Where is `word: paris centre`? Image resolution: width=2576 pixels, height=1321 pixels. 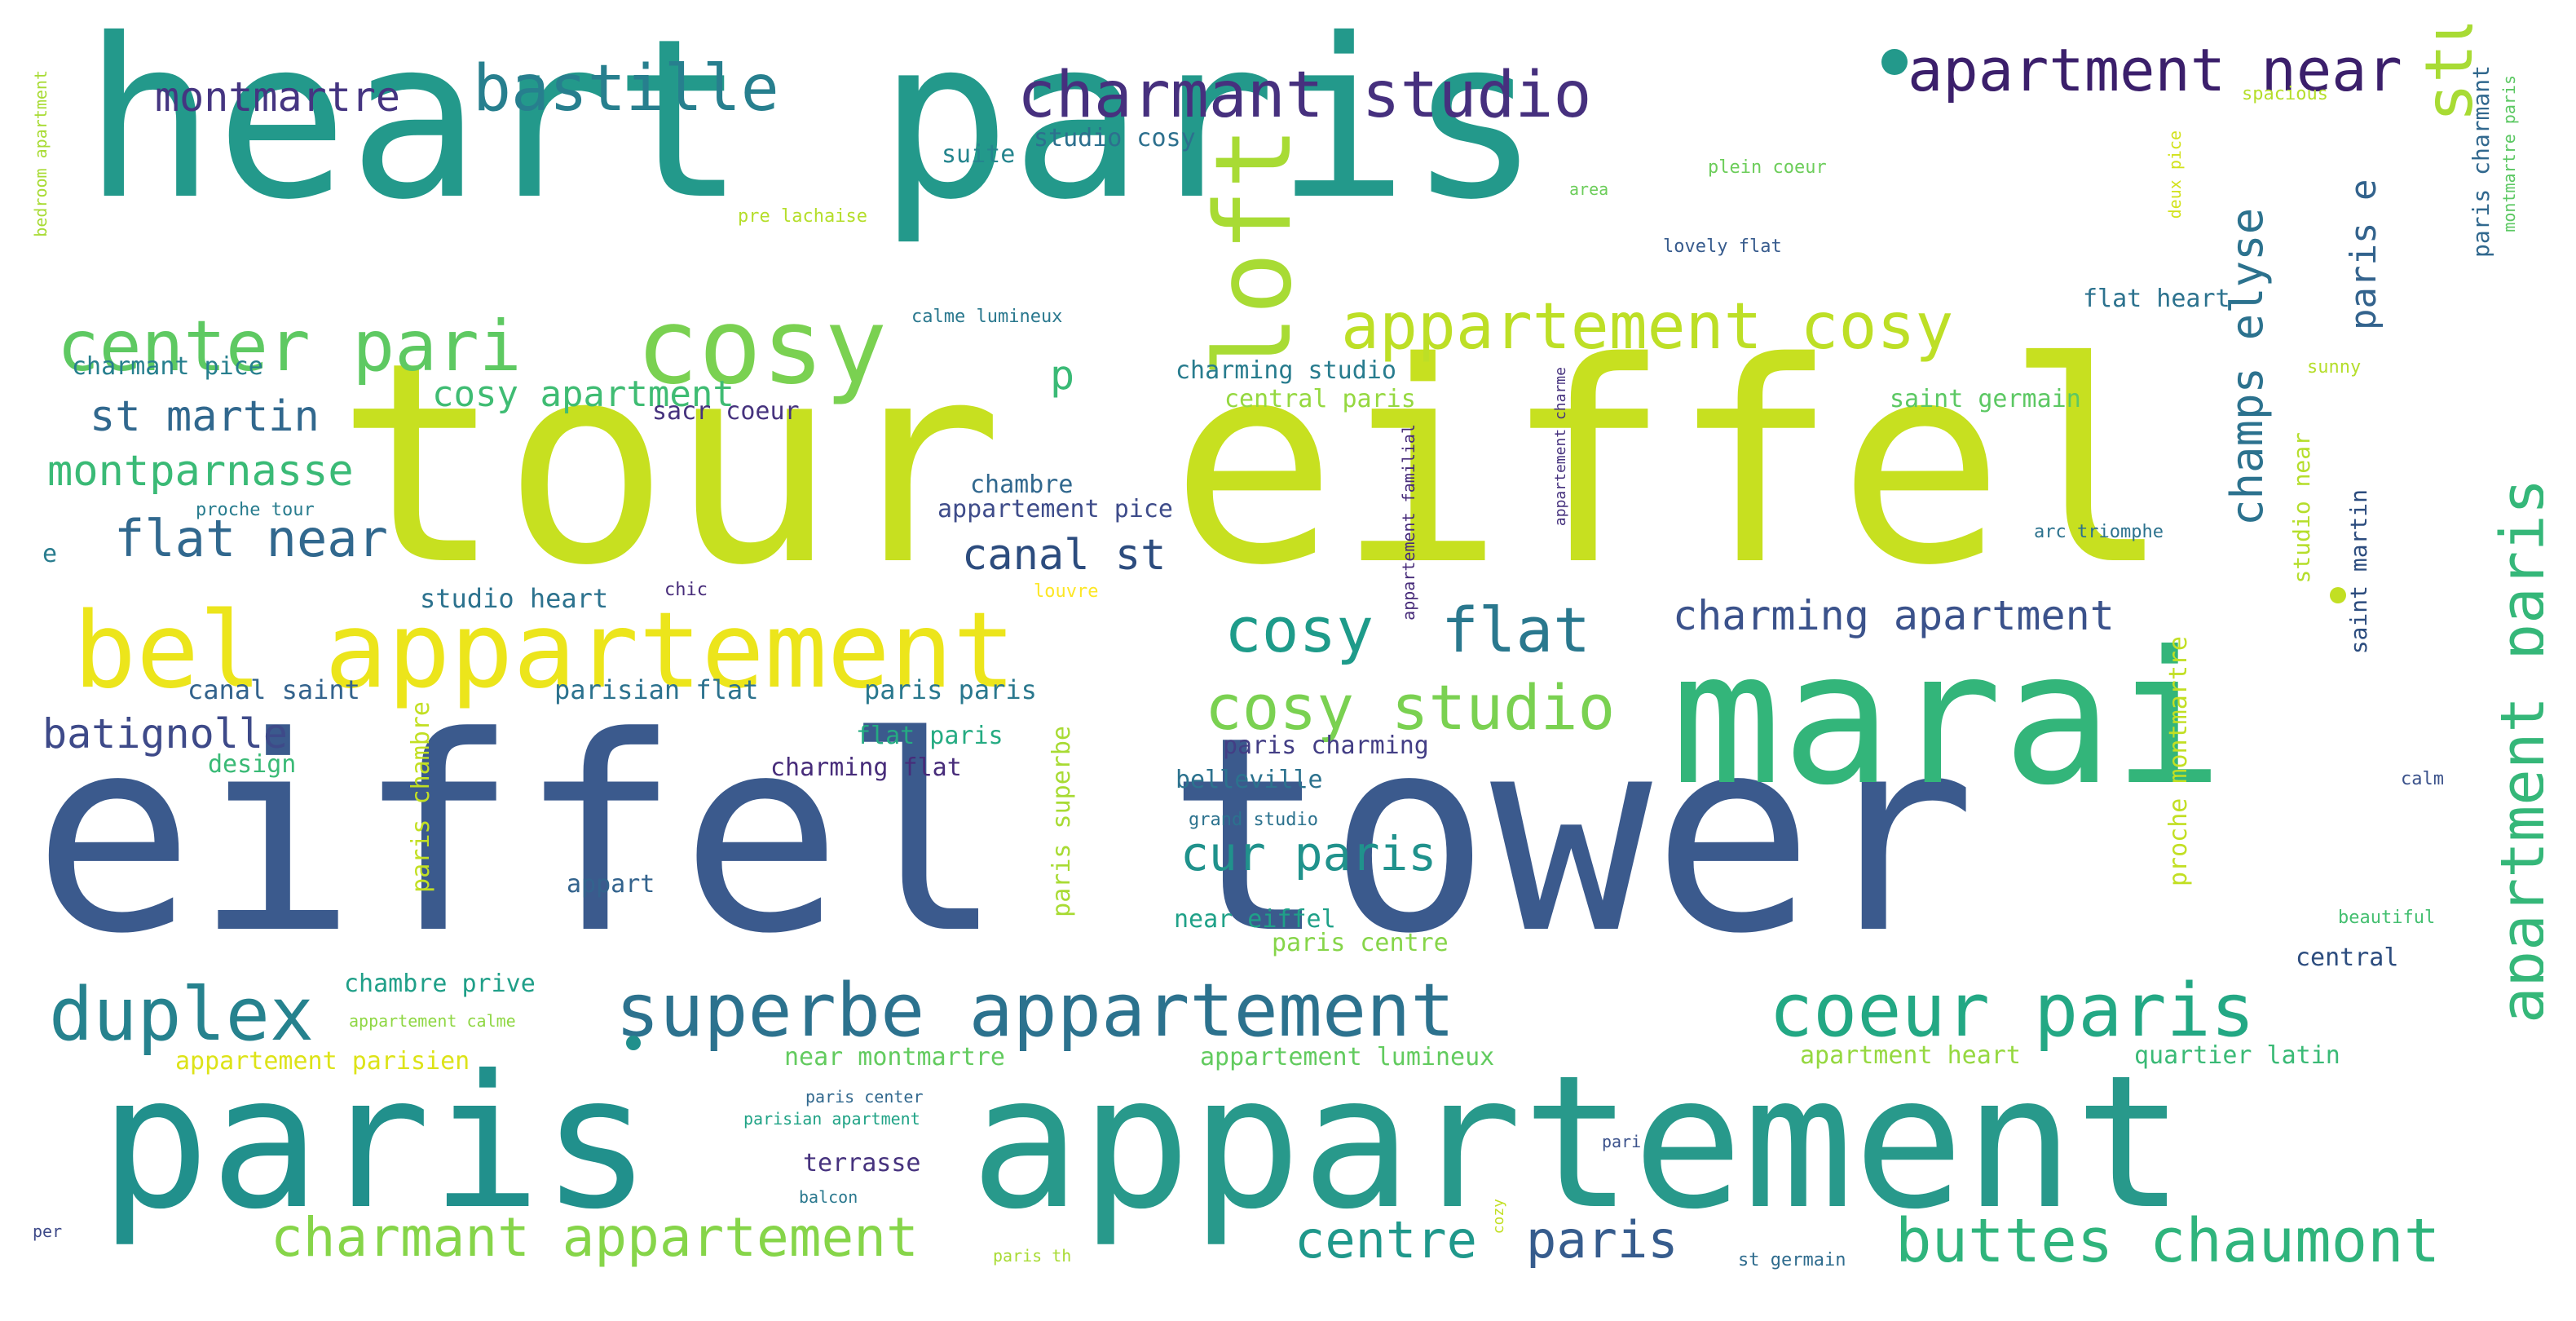 word: paris centre is located at coordinates (1360, 943).